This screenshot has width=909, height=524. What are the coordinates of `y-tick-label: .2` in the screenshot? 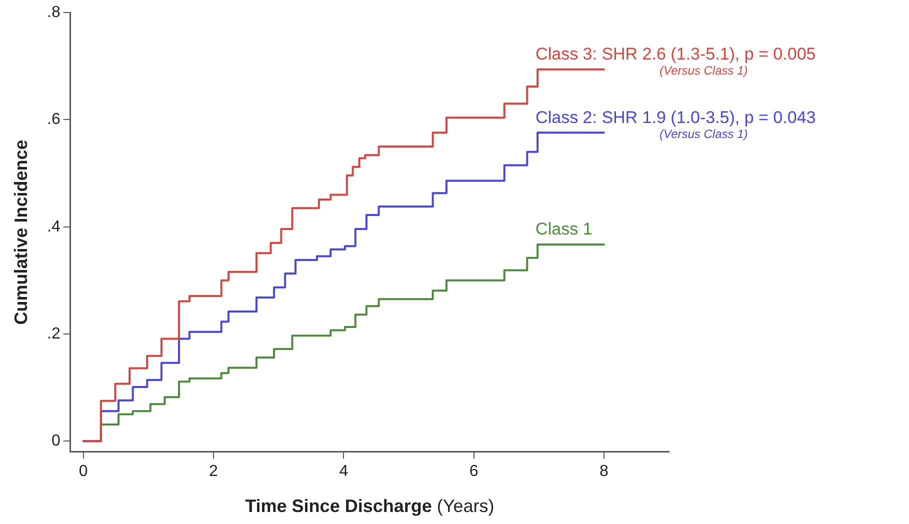 It's located at (53, 333).